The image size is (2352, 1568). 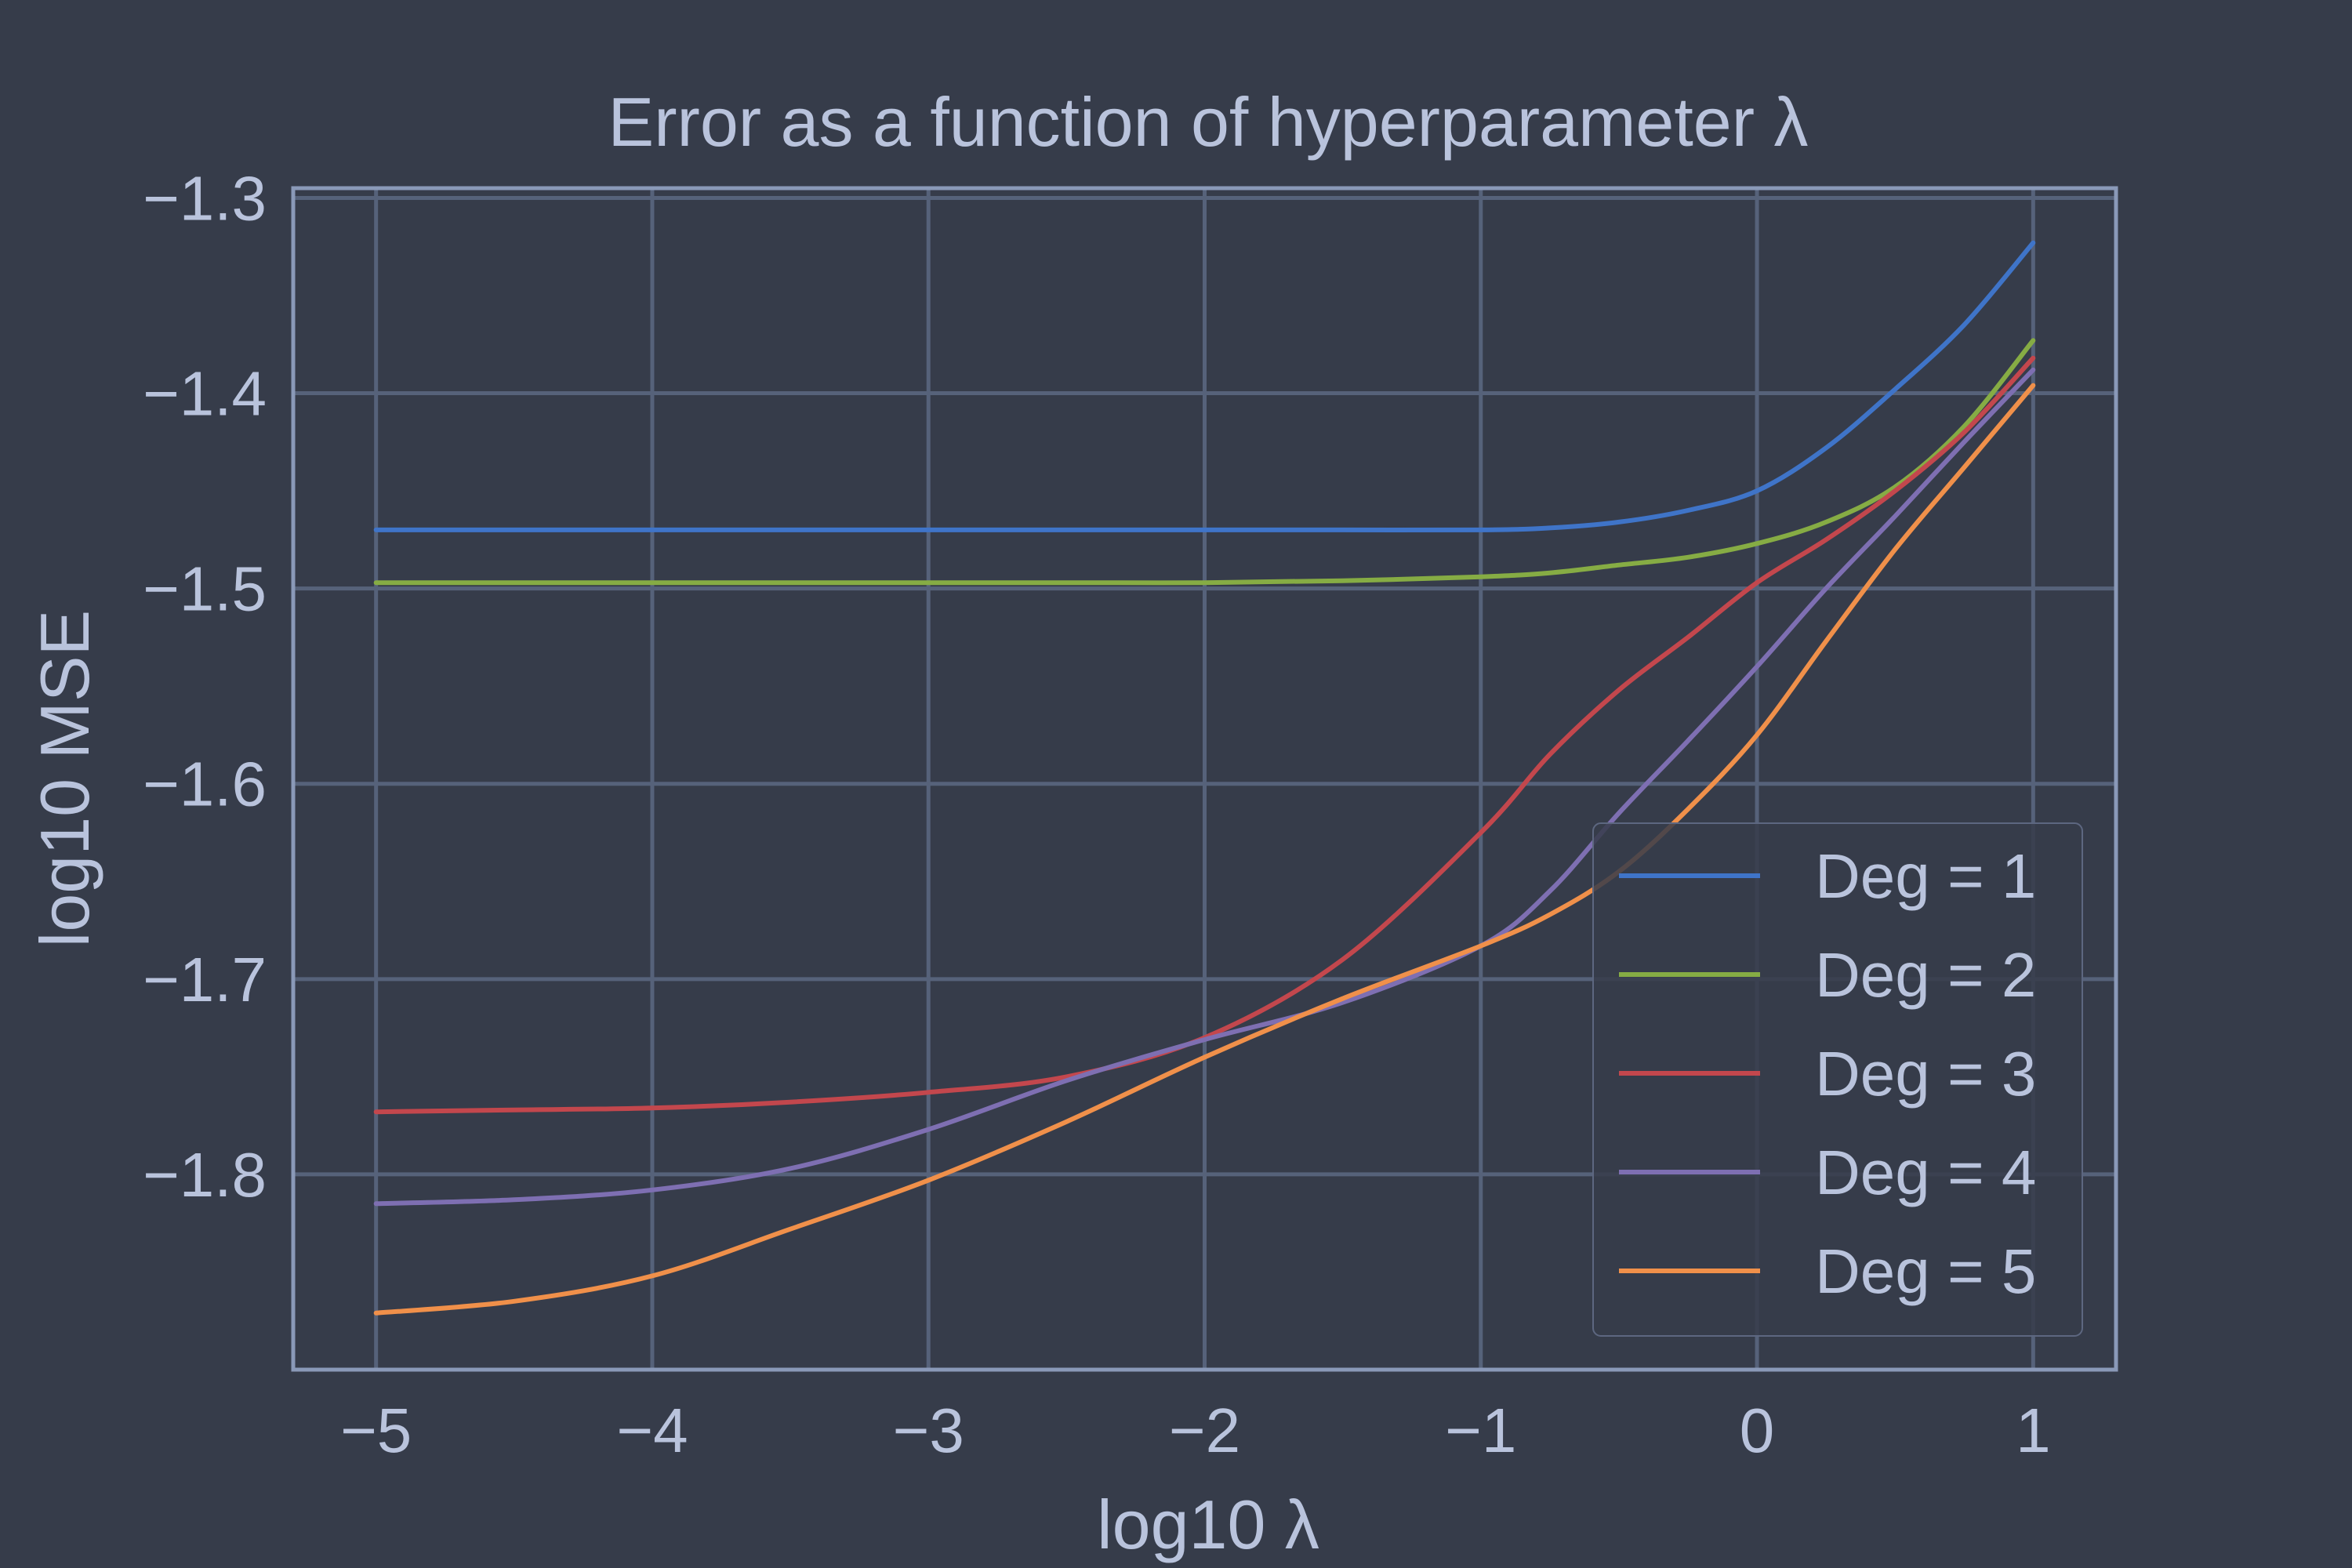 What do you see at coordinates (1925, 876) in the screenshot?
I see `legend-label-deg-1: Deg = 1` at bounding box center [1925, 876].